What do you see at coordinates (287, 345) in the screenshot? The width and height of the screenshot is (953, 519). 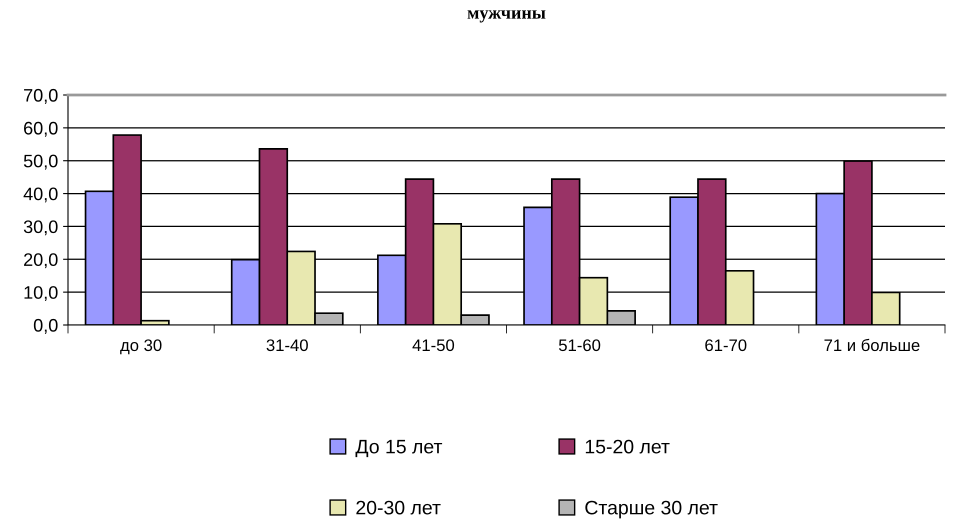 I see `x-tick-label: 31-40` at bounding box center [287, 345].